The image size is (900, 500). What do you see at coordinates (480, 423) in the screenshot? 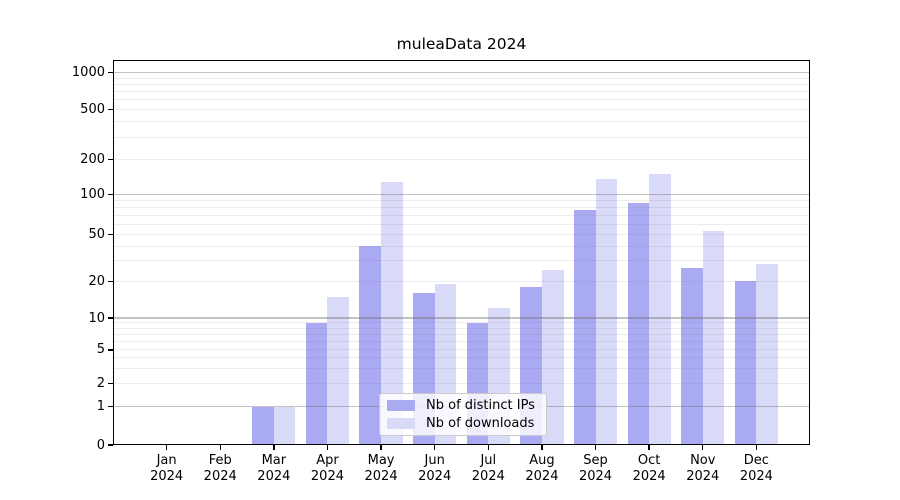
I see `legend-label: Nb of downloads` at bounding box center [480, 423].